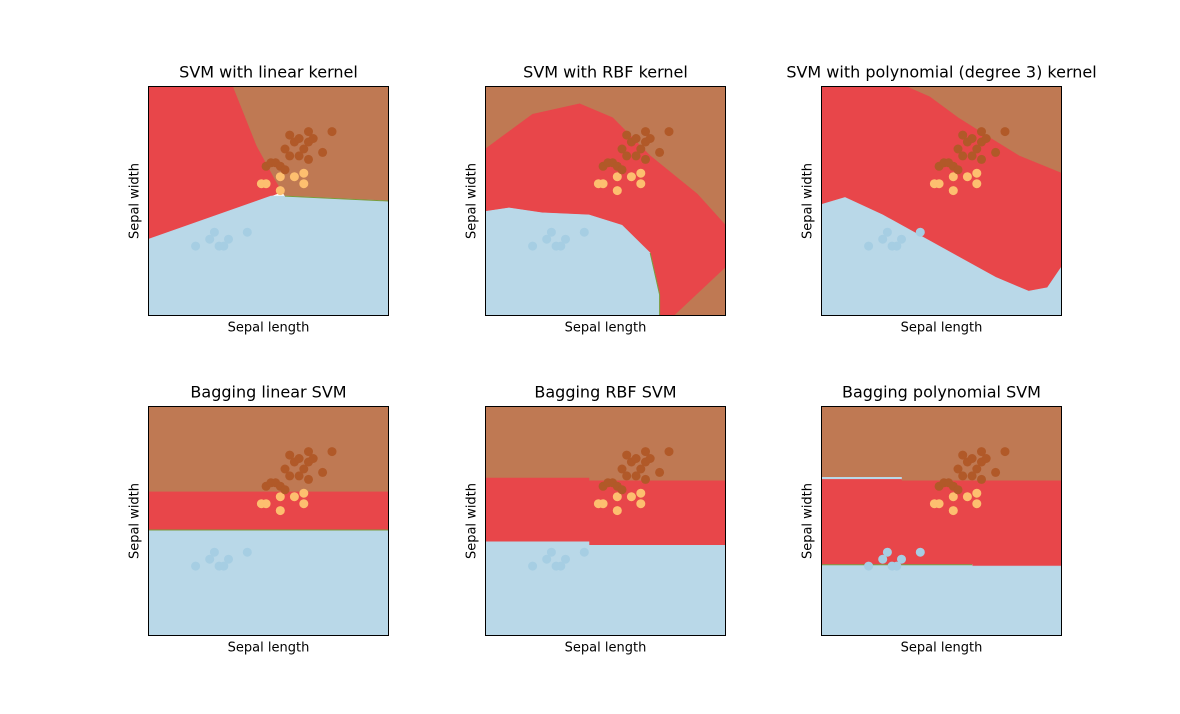  Describe the element at coordinates (268, 392) in the screenshot. I see `subplot-title: Bagging linear SVM` at that location.